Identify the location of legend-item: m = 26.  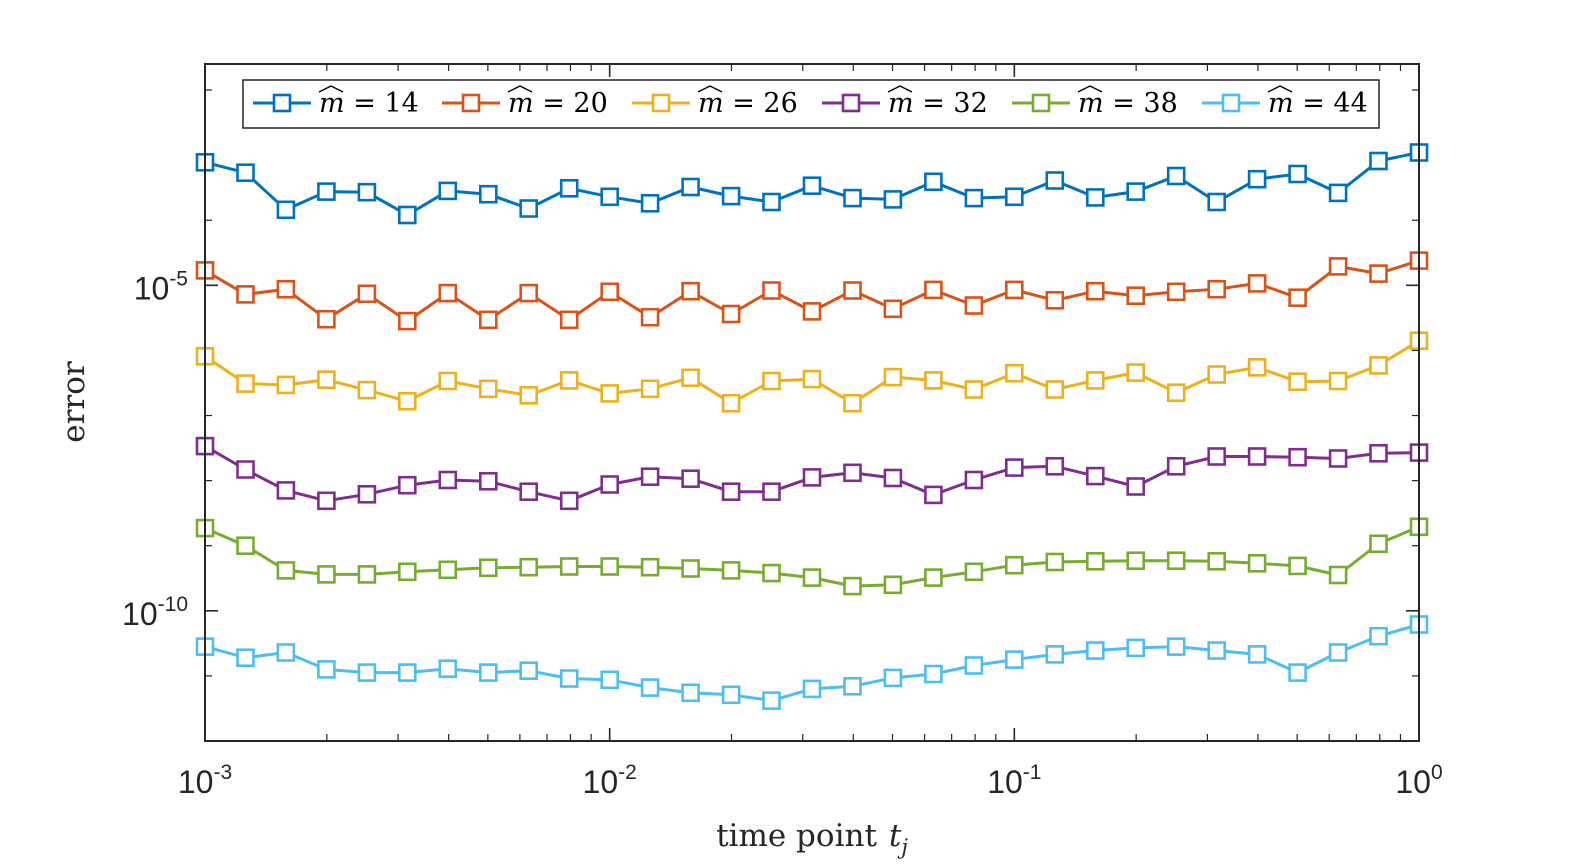
(715, 102).